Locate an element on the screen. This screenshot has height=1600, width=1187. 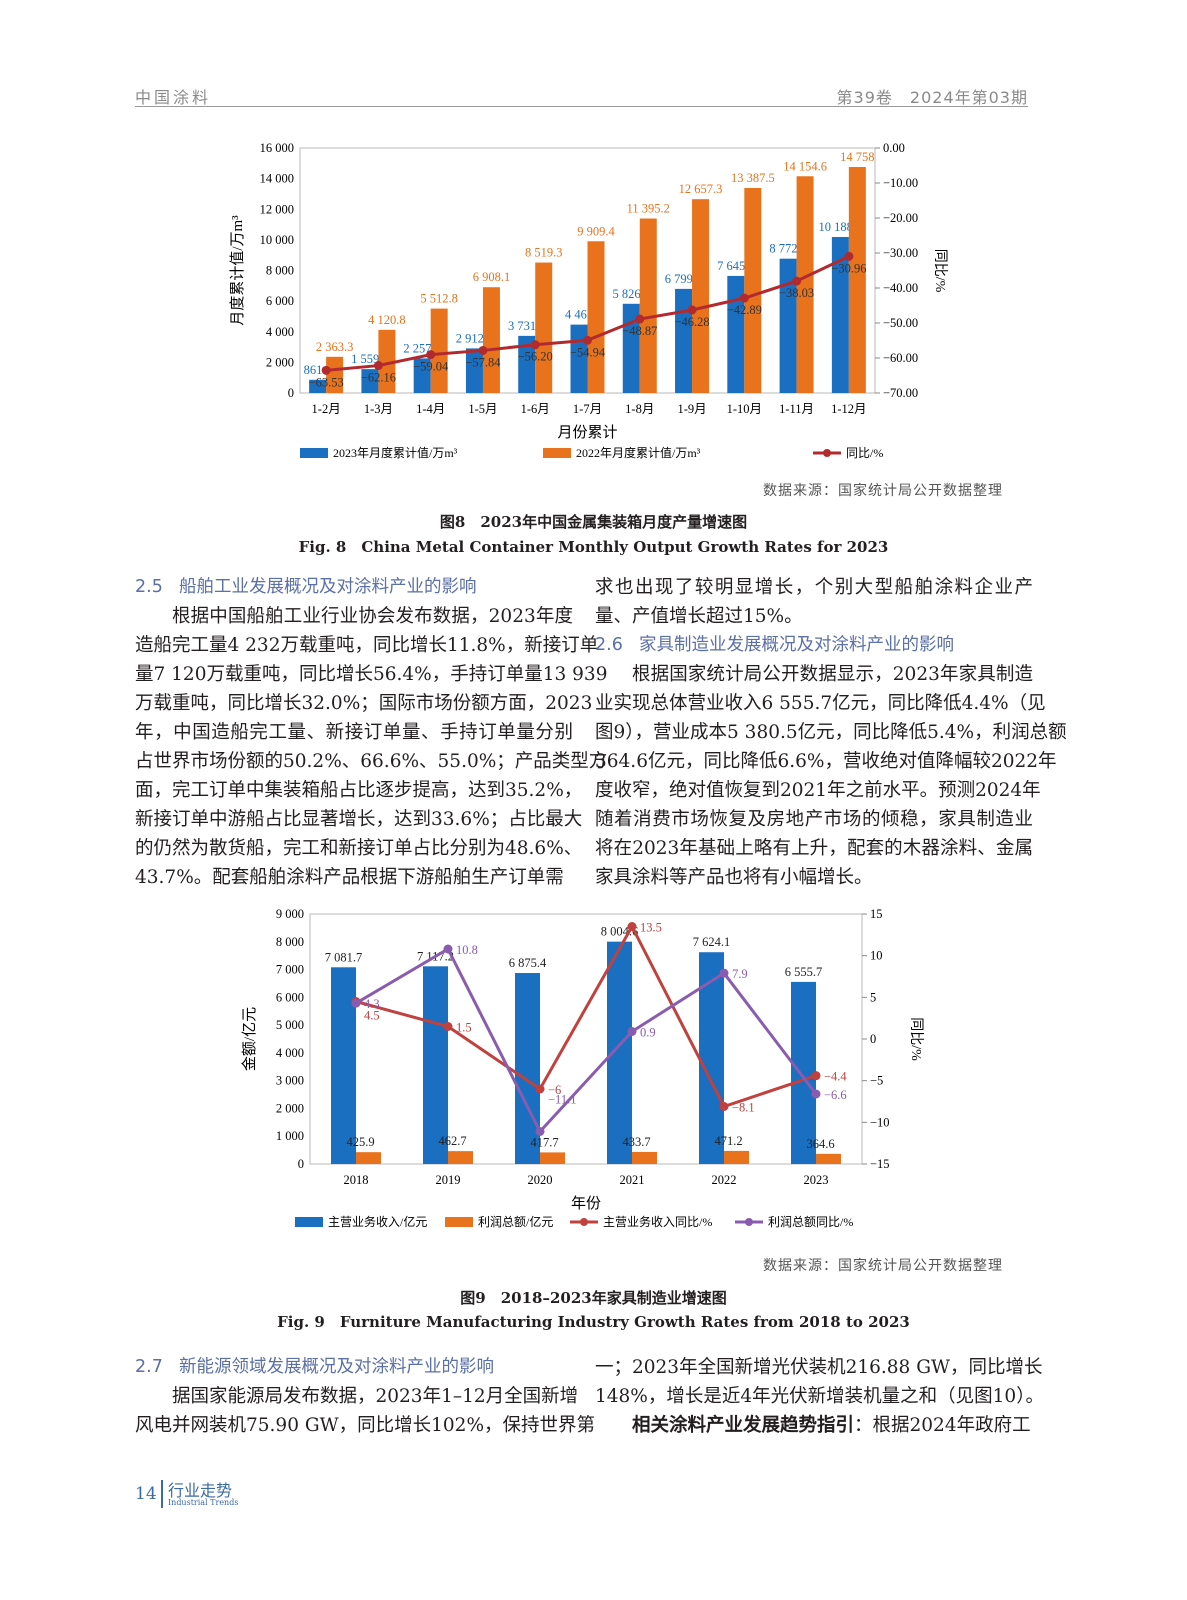
bar-label: 14 758 is located at coordinates (857, 157).